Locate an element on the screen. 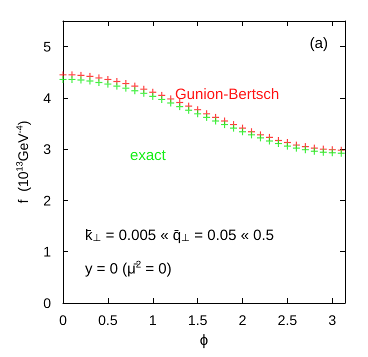  x-tick-label: 2.5 is located at coordinates (288, 320).